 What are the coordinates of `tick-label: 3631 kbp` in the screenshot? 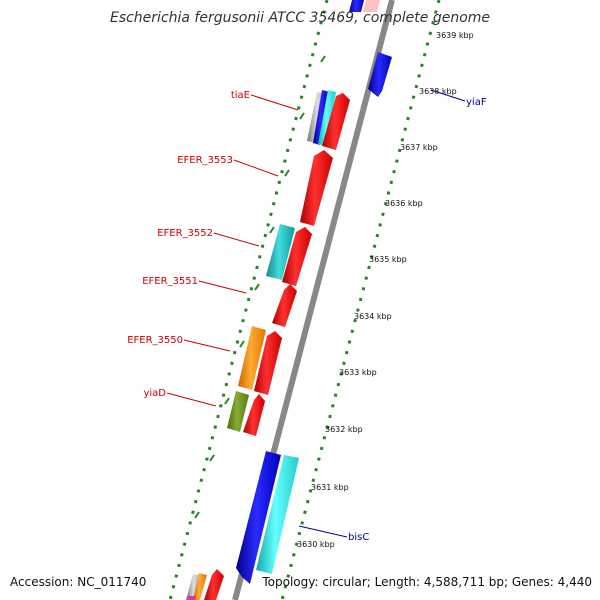 It's located at (330, 487).